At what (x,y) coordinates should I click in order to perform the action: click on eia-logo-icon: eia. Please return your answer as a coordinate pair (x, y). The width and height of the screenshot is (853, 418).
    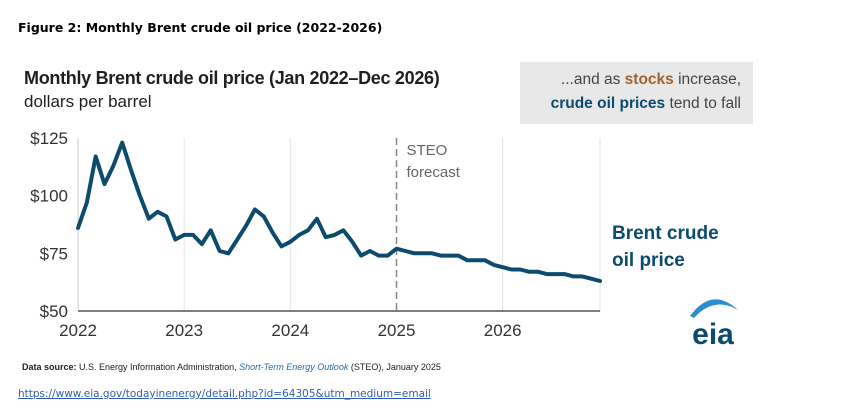
    Looking at the image, I should click on (714, 324).